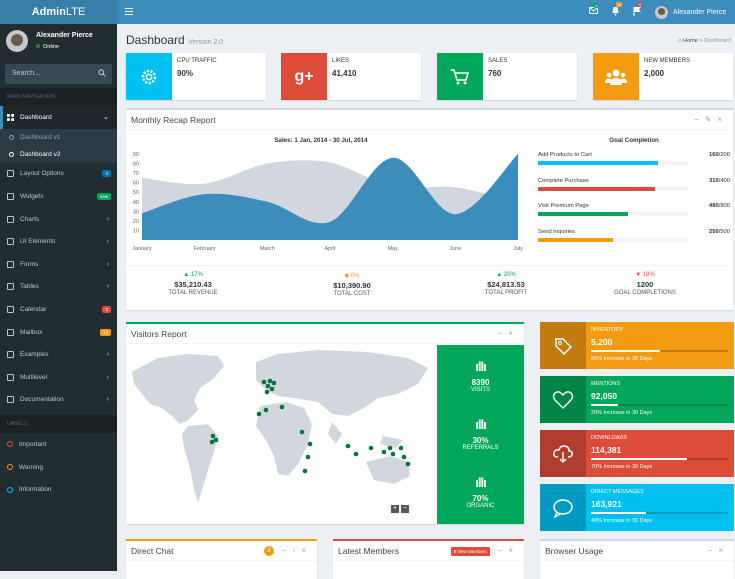 The image size is (735, 579). I want to click on circle-icon, so click(10, 467).